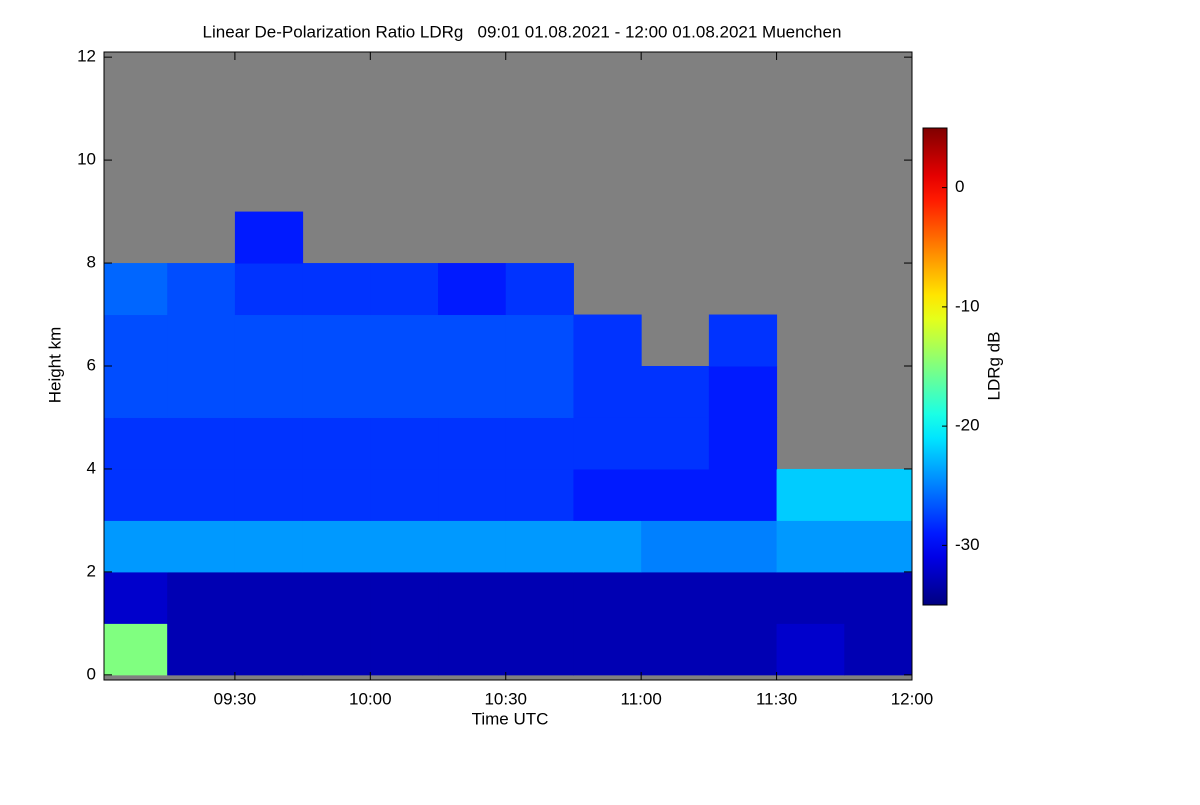  What do you see at coordinates (510, 718) in the screenshot?
I see `x-axis-label: Time UTC` at bounding box center [510, 718].